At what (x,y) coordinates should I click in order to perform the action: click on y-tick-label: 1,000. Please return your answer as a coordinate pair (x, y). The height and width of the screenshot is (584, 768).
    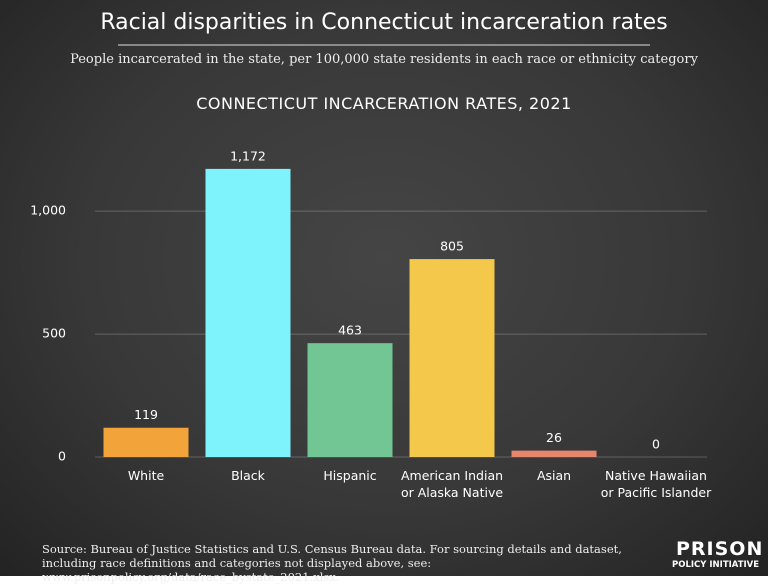
    Looking at the image, I should click on (48, 210).